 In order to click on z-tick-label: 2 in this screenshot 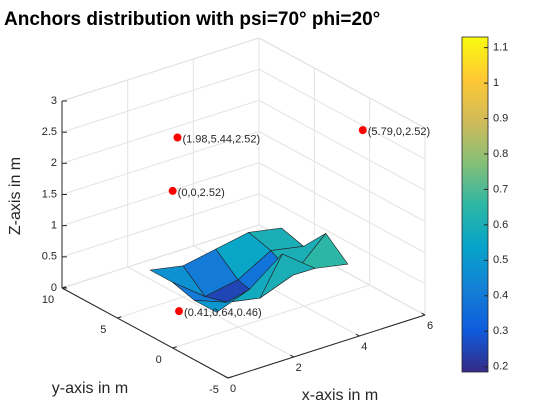, I will do `click(54, 163)`.